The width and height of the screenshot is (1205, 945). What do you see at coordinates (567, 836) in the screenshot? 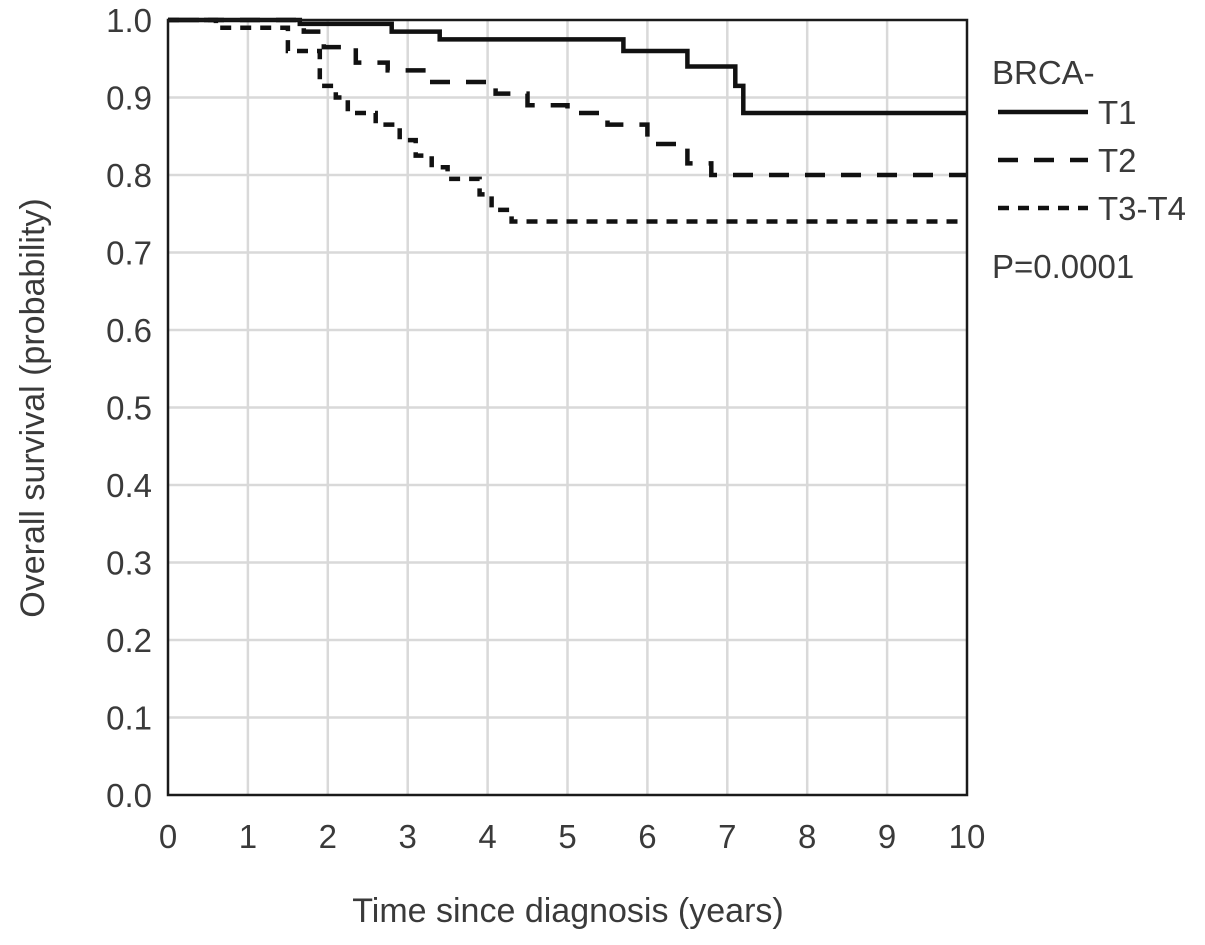
I see `x-tick-label: 5` at bounding box center [567, 836].